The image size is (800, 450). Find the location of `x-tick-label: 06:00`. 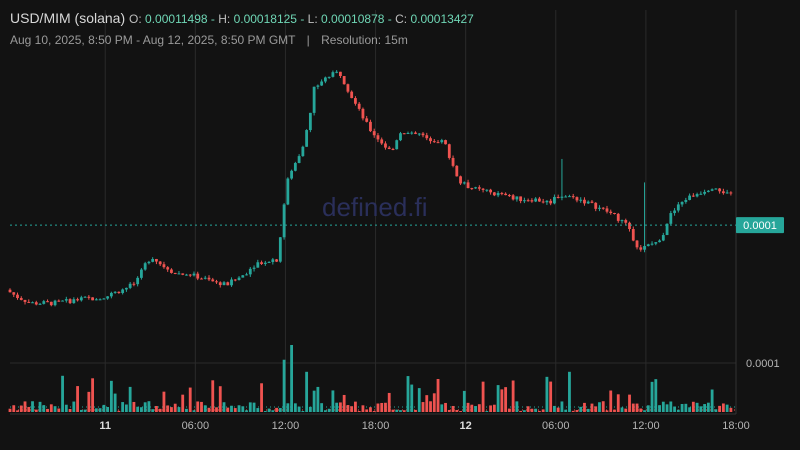

x-tick-label: 06:00 is located at coordinates (196, 426).